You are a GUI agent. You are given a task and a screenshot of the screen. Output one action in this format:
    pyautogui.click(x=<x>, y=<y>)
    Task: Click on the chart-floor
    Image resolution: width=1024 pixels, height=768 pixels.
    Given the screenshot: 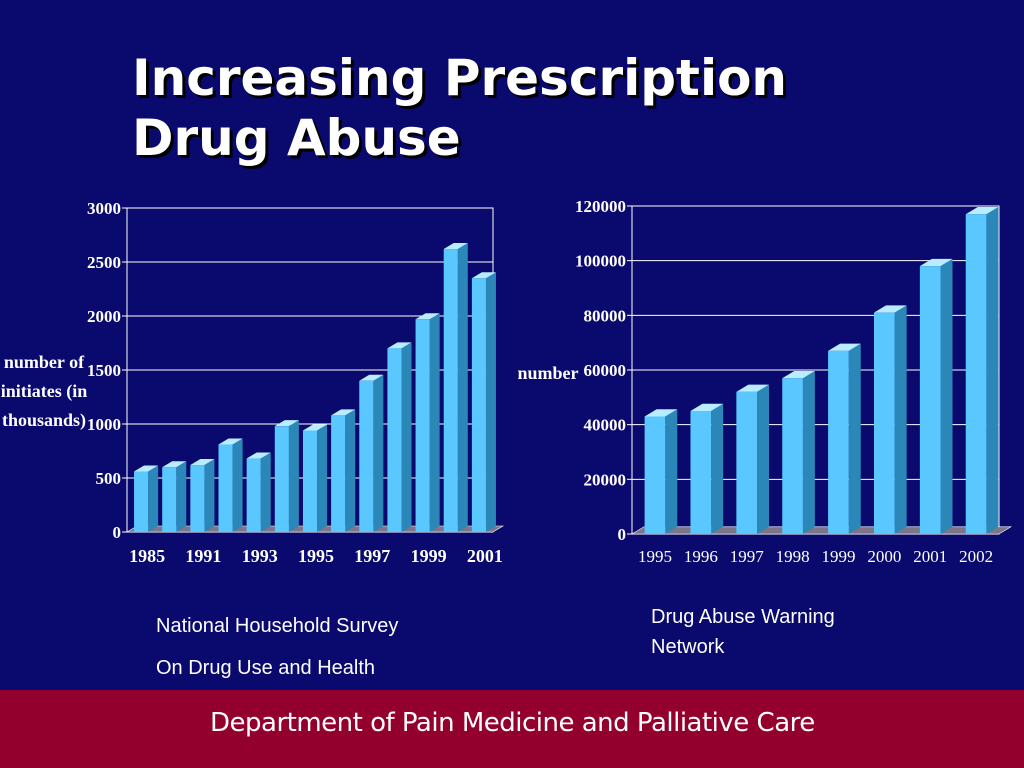 What is the action you would take?
    pyautogui.click(x=821, y=530)
    